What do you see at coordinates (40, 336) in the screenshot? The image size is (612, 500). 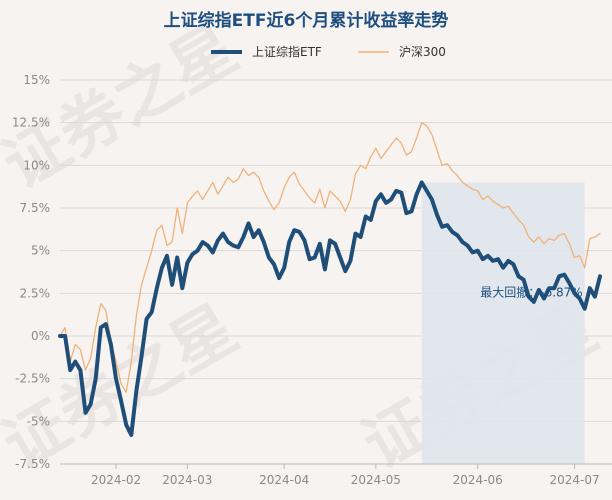 I see `y-tick-label: 0%` at bounding box center [40, 336].